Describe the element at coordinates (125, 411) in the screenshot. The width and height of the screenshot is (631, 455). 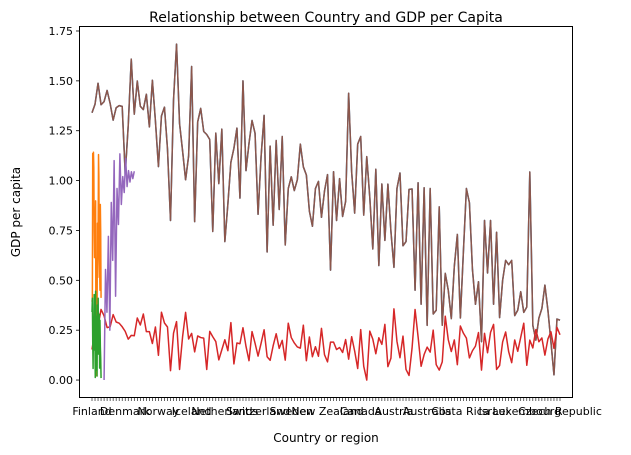
I see `x-tick-label: Denmark` at that location.